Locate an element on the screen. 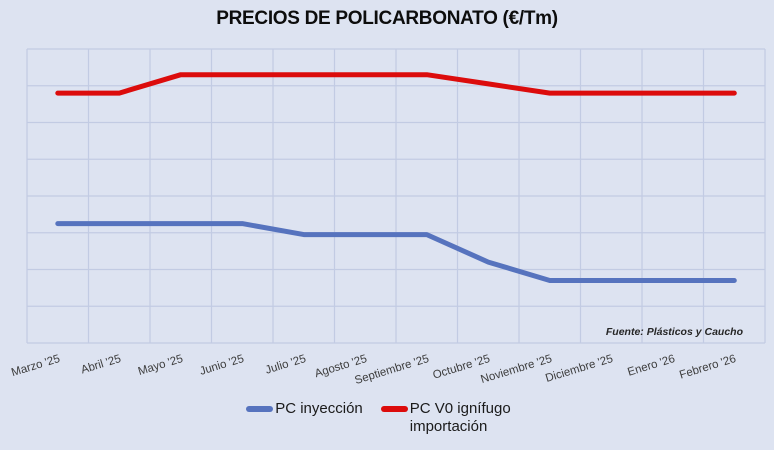 The width and height of the screenshot is (774, 450). legend-item-1: PC V0 ignífugo importación is located at coordinates (454, 417).